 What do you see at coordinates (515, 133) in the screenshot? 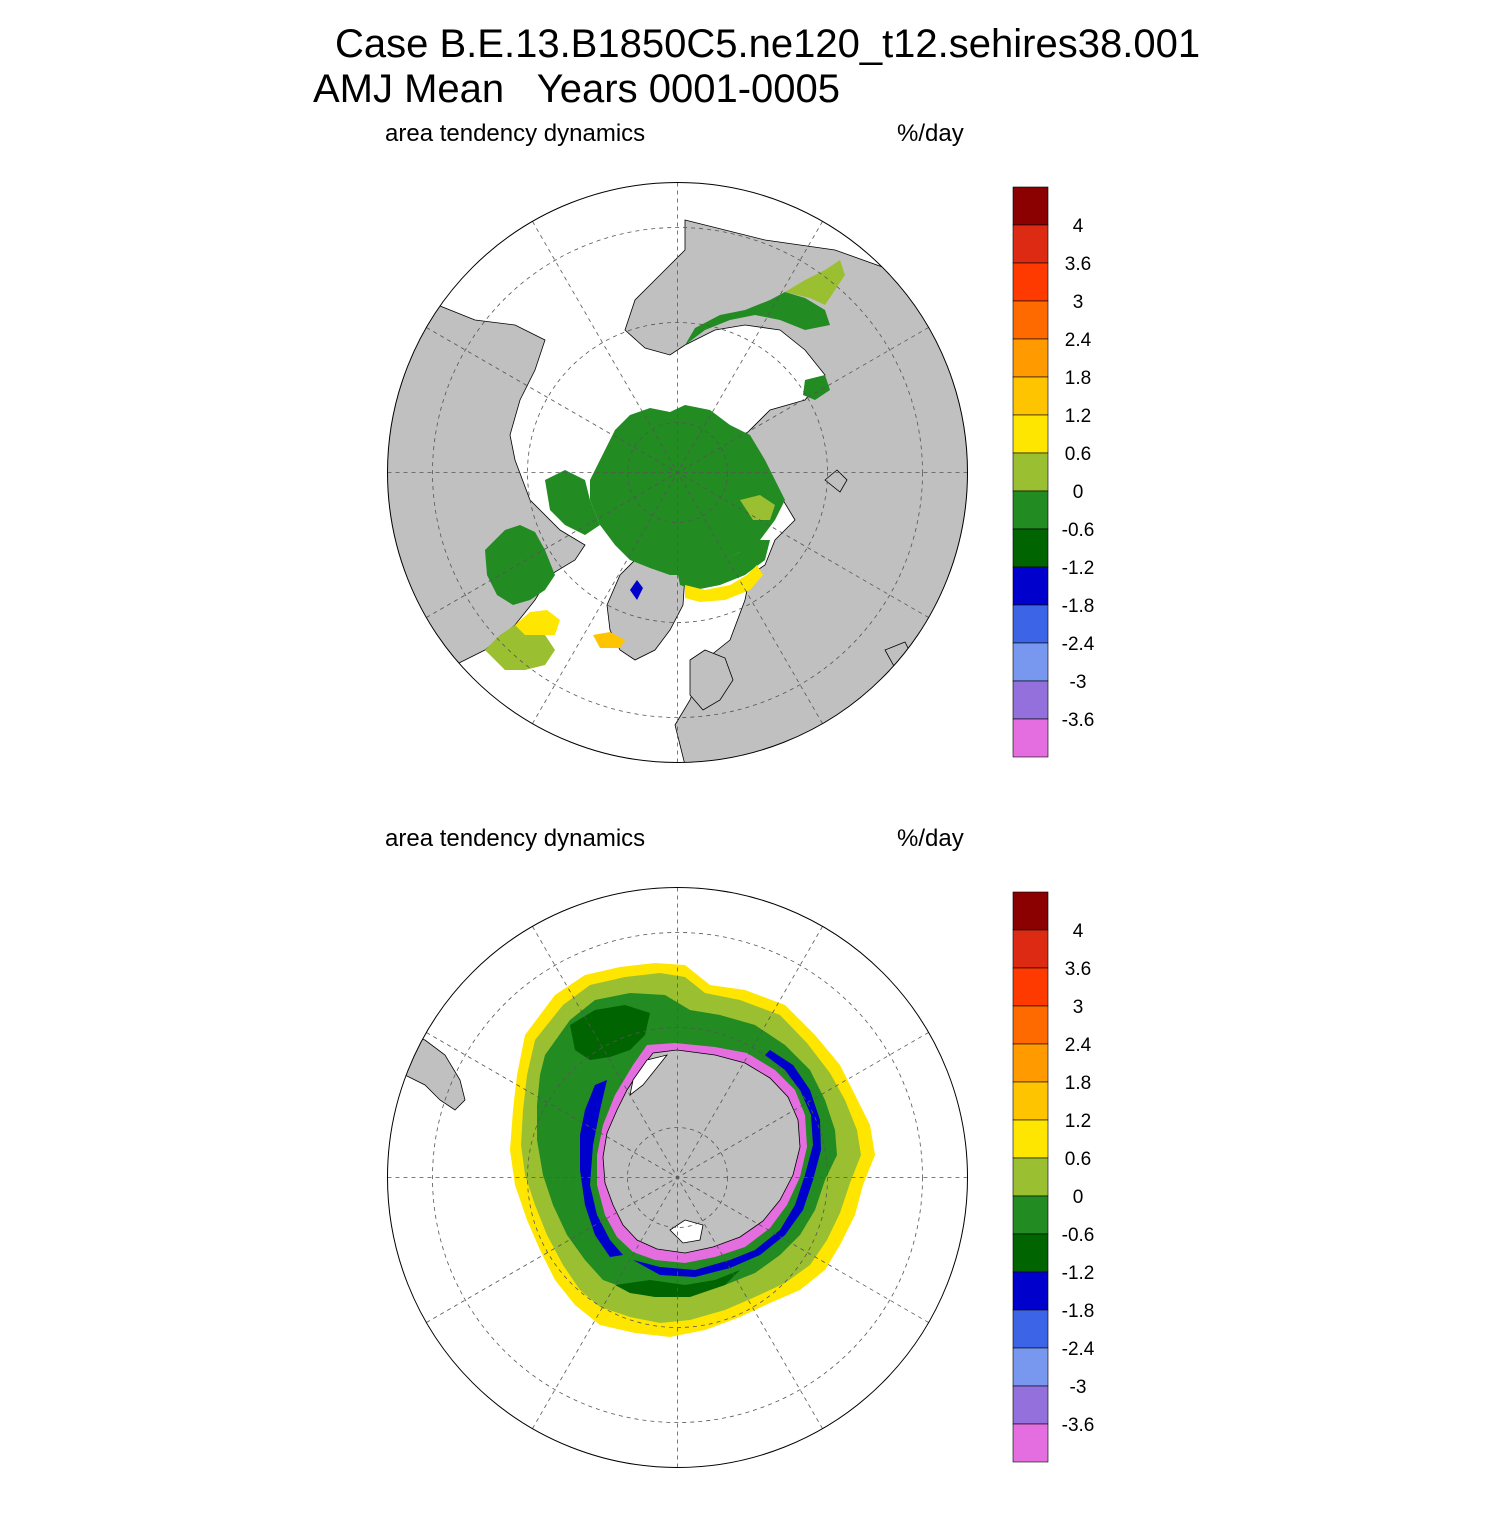
I see `panel-arctic-variable-title: area tendency dynamics` at bounding box center [515, 133].